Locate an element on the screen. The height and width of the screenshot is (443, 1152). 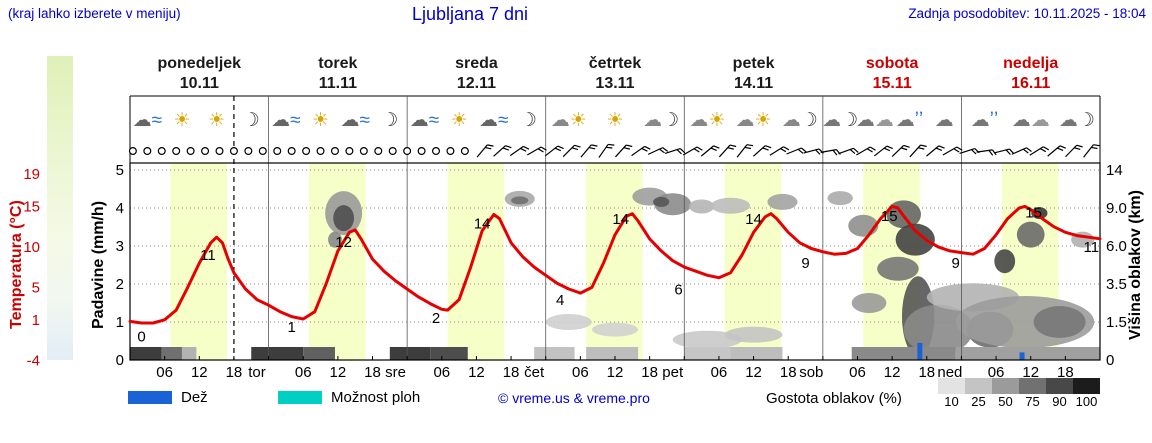
cloud-height-axis-tick: 6.0 is located at coordinates (1116, 246).